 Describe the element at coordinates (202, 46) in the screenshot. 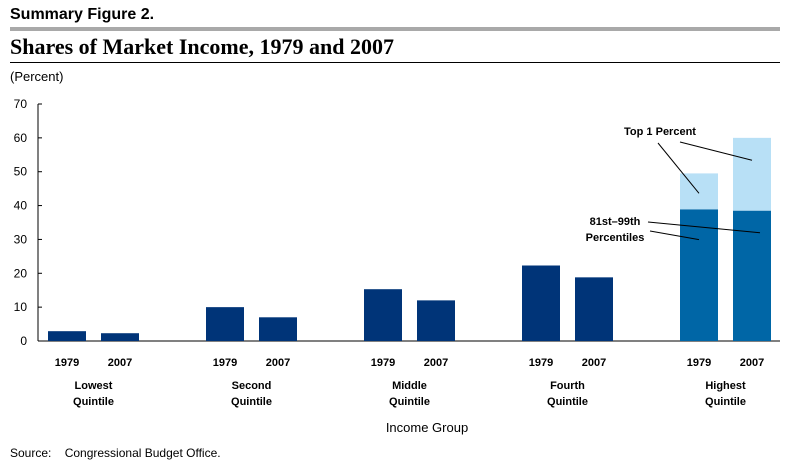

I see `chart-title: Shares of Market Income, 1979 and 2007` at that location.